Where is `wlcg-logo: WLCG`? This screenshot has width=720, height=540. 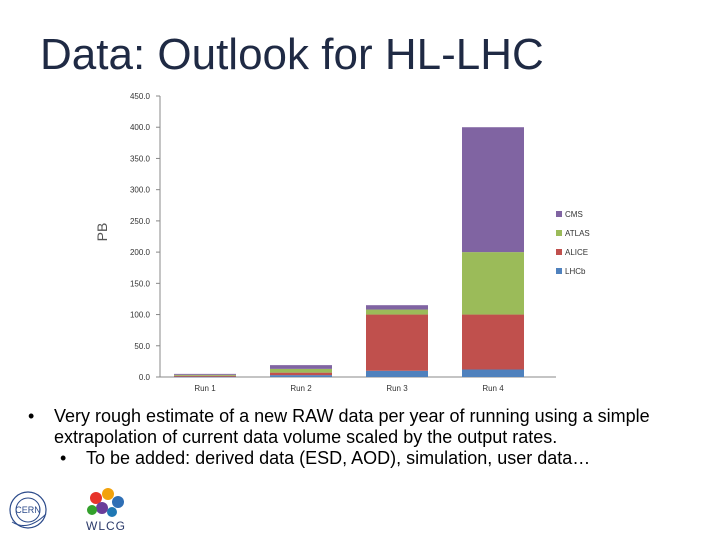 wlcg-logo: WLCG is located at coordinates (106, 510).